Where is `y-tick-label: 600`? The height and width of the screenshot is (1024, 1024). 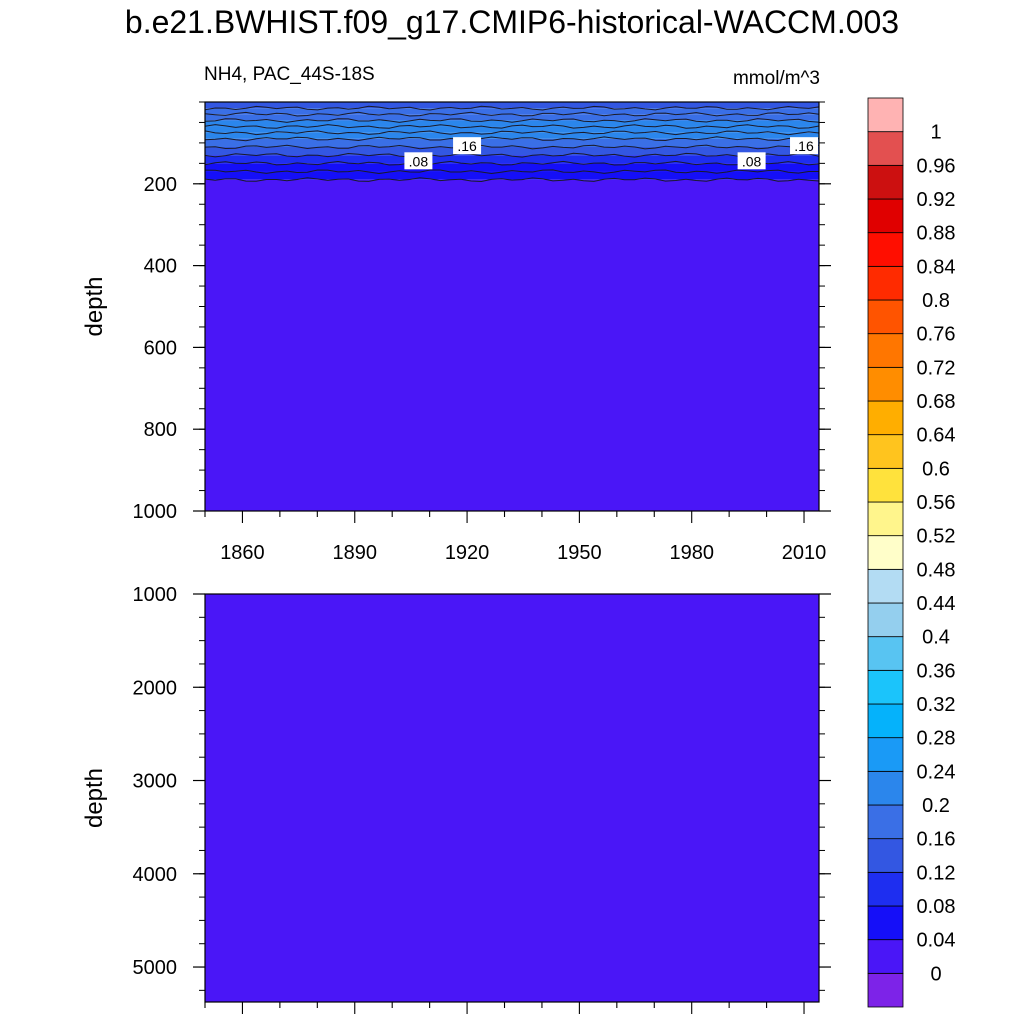
y-tick-label: 600 is located at coordinates (160, 348).